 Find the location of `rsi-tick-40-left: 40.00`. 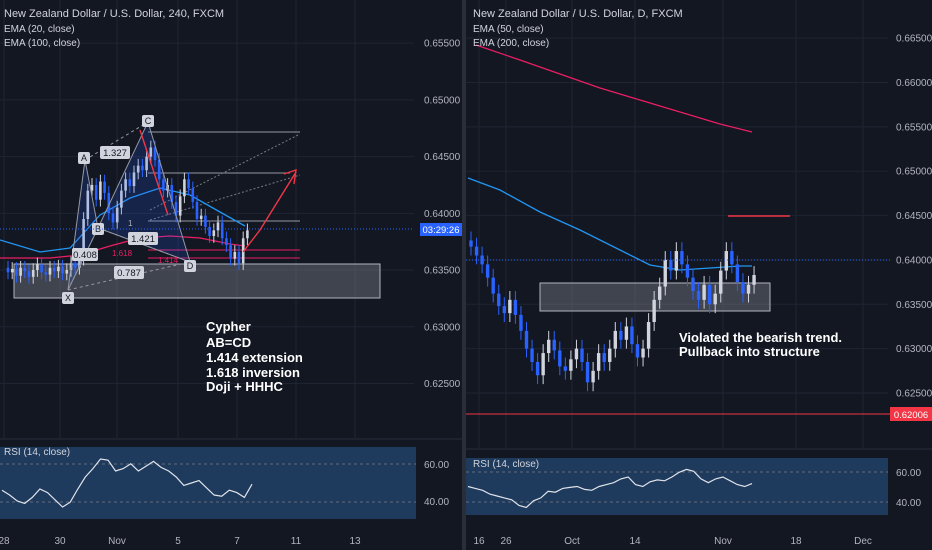

rsi-tick-40-left: 40.00 is located at coordinates (436, 502).